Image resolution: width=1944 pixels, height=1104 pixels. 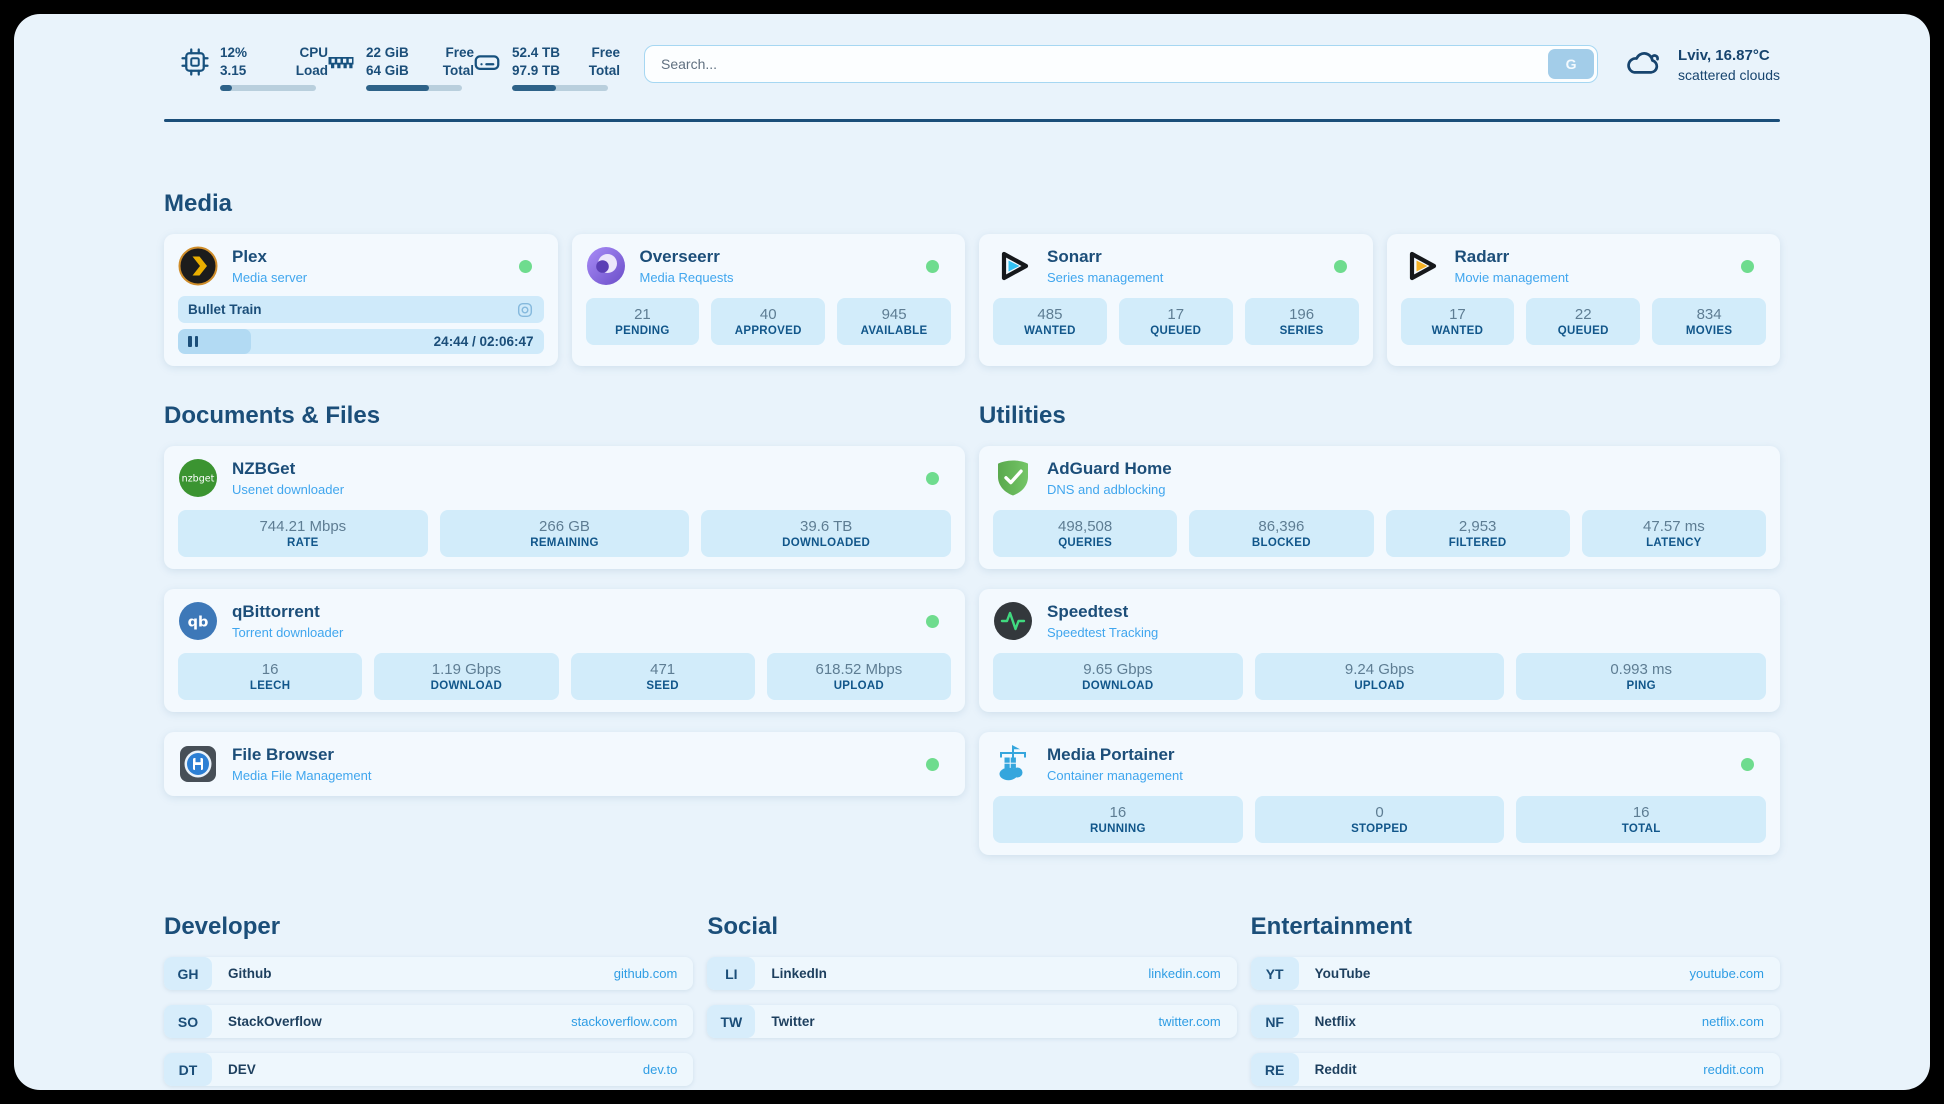 What do you see at coordinates (1274, 974) in the screenshot?
I see `bookmark-badge: YT` at bounding box center [1274, 974].